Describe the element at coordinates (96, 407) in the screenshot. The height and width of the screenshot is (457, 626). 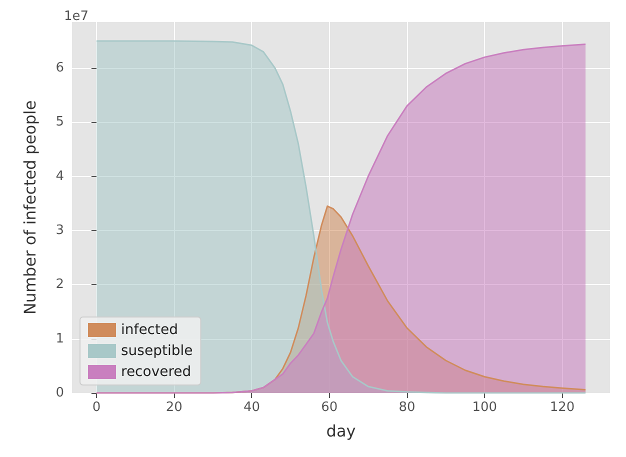
I see `x-tick-label: 0` at that location.